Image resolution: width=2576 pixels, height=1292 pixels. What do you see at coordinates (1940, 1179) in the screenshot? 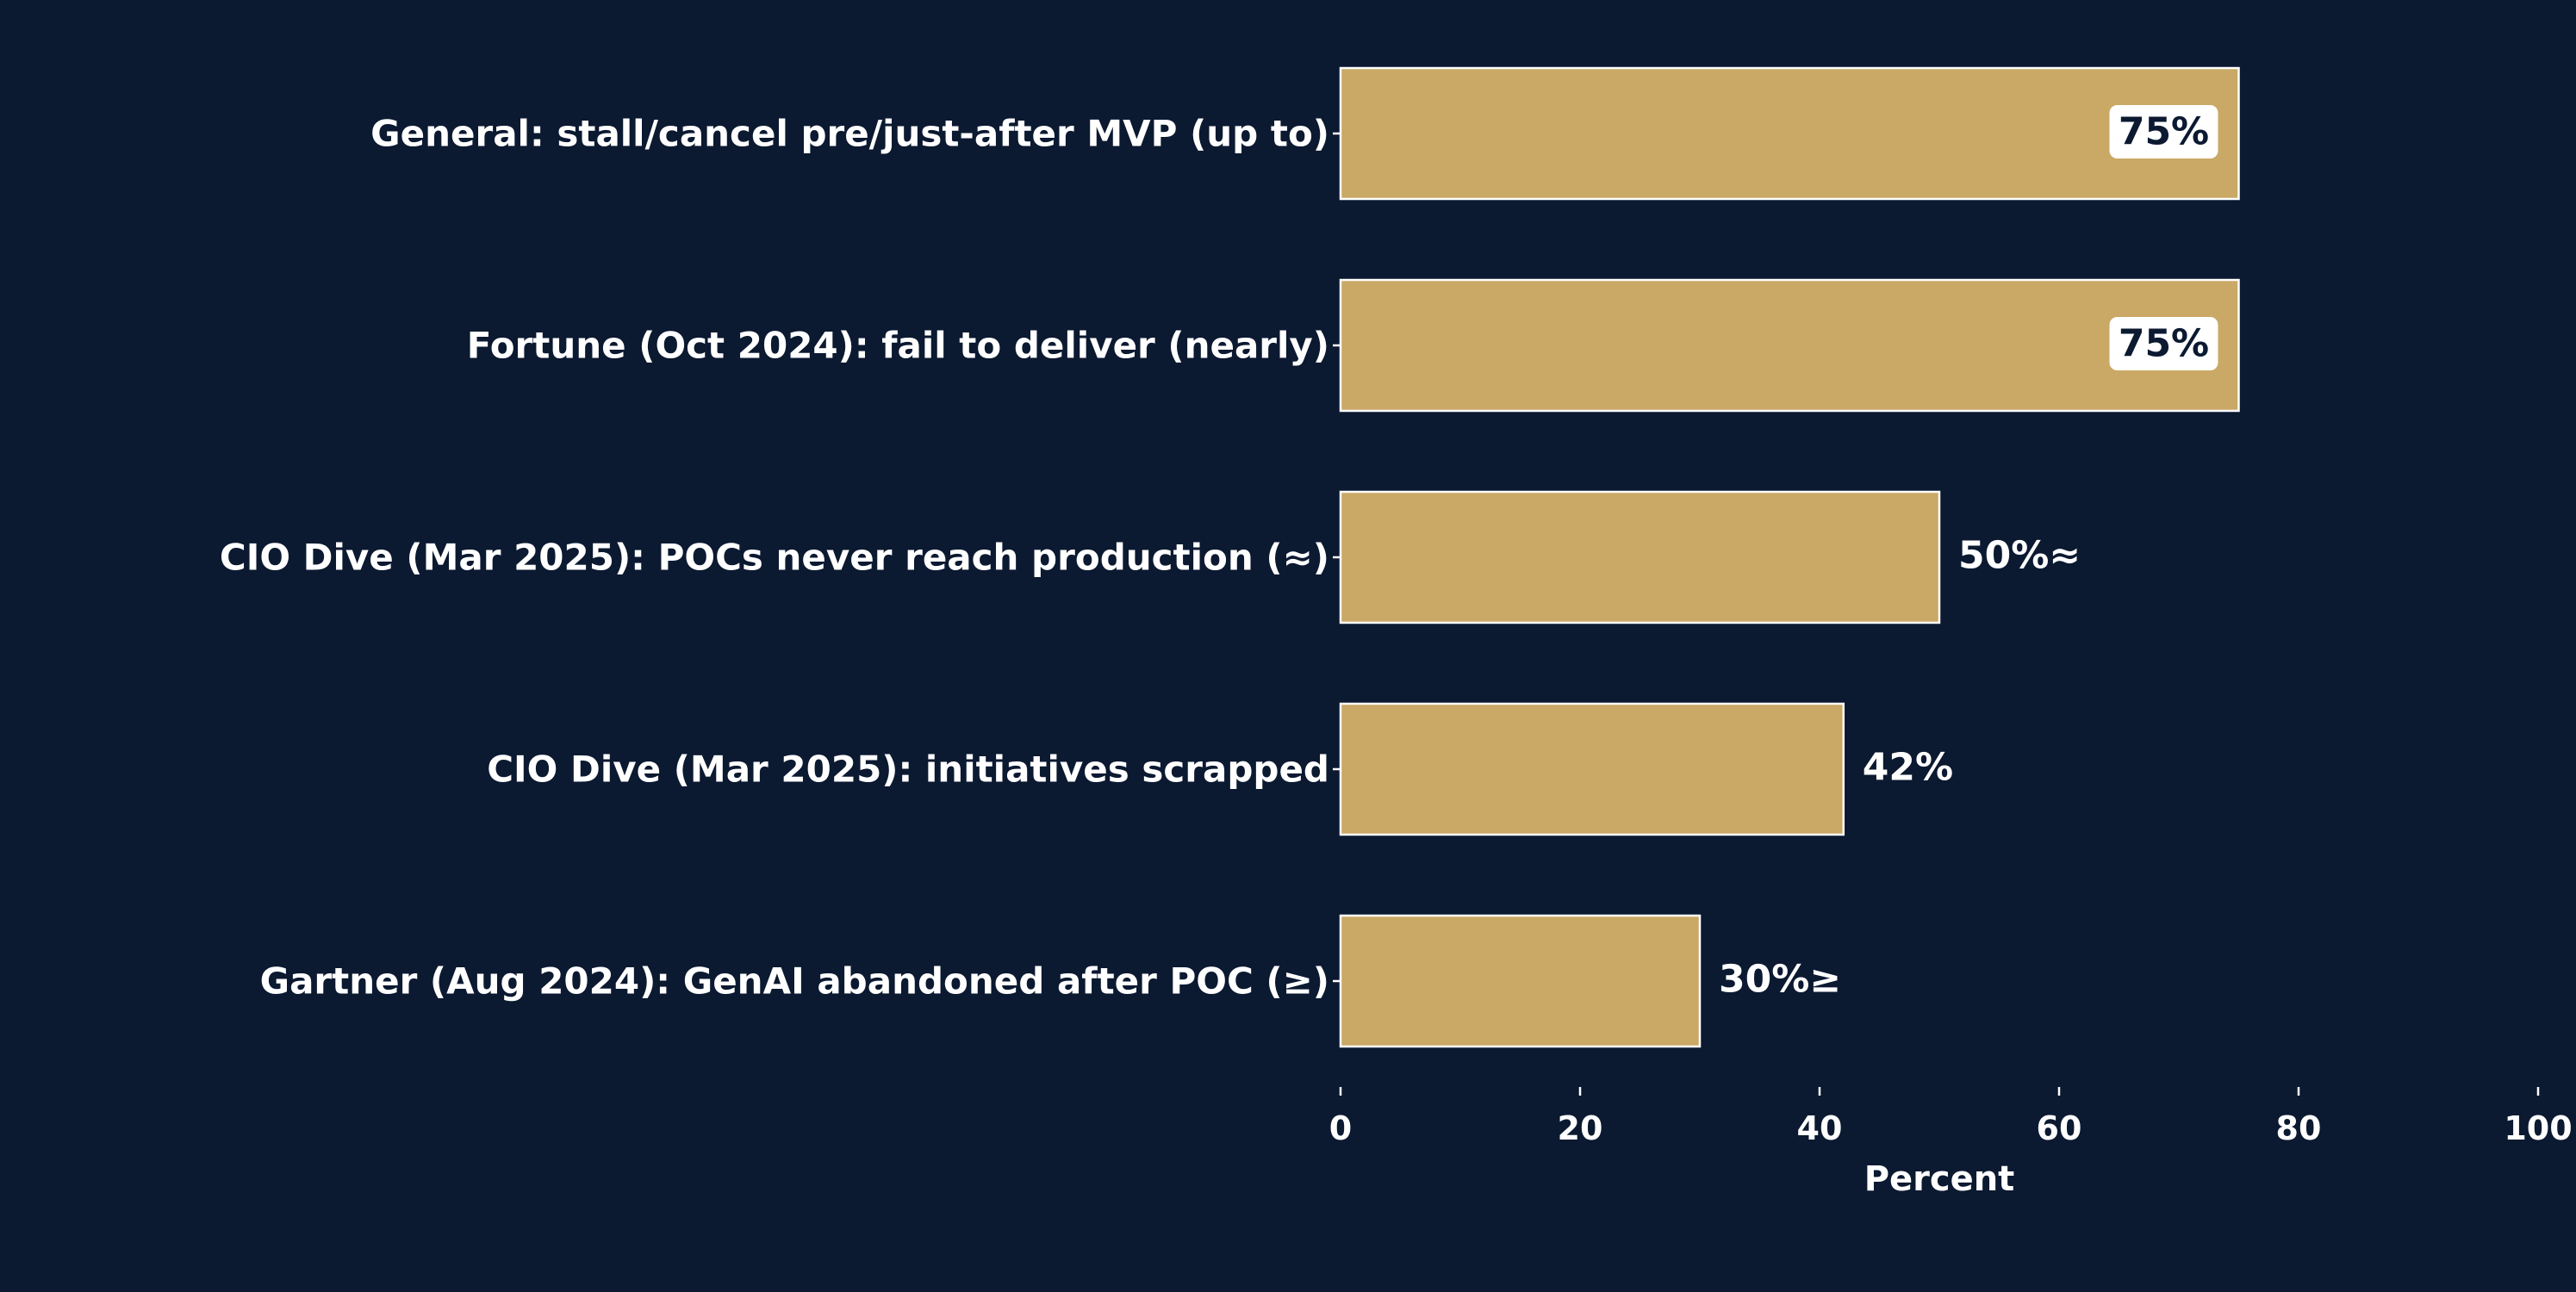
I see `x-axis-label: Percent` at bounding box center [1940, 1179].